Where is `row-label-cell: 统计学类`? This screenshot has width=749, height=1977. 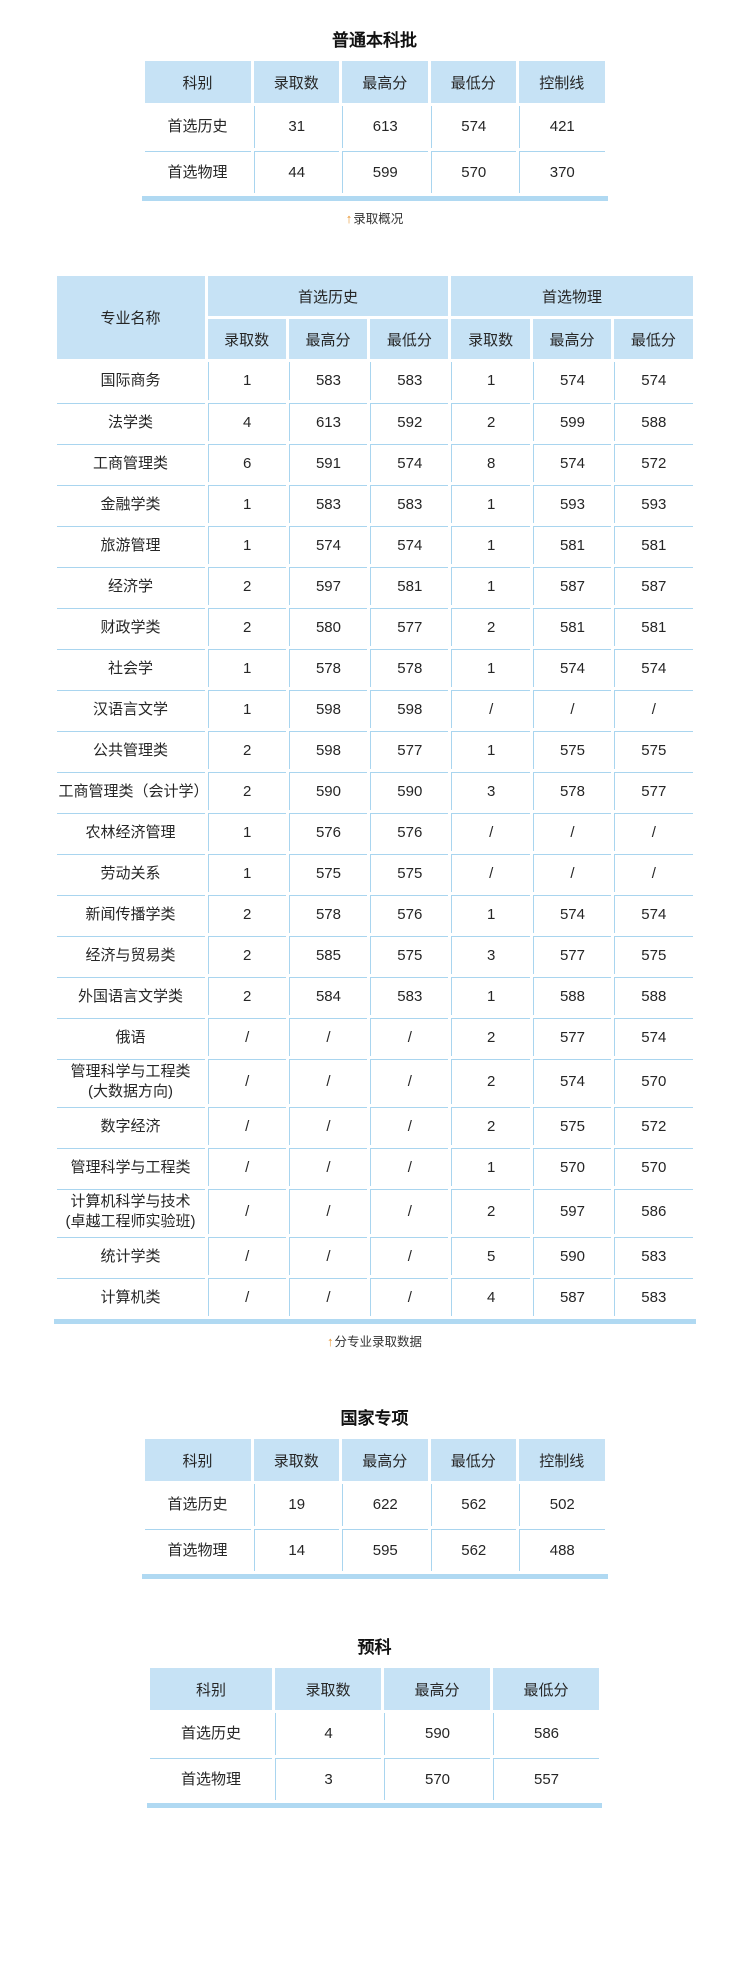
row-label-cell: 统计学类 is located at coordinates (130, 1256).